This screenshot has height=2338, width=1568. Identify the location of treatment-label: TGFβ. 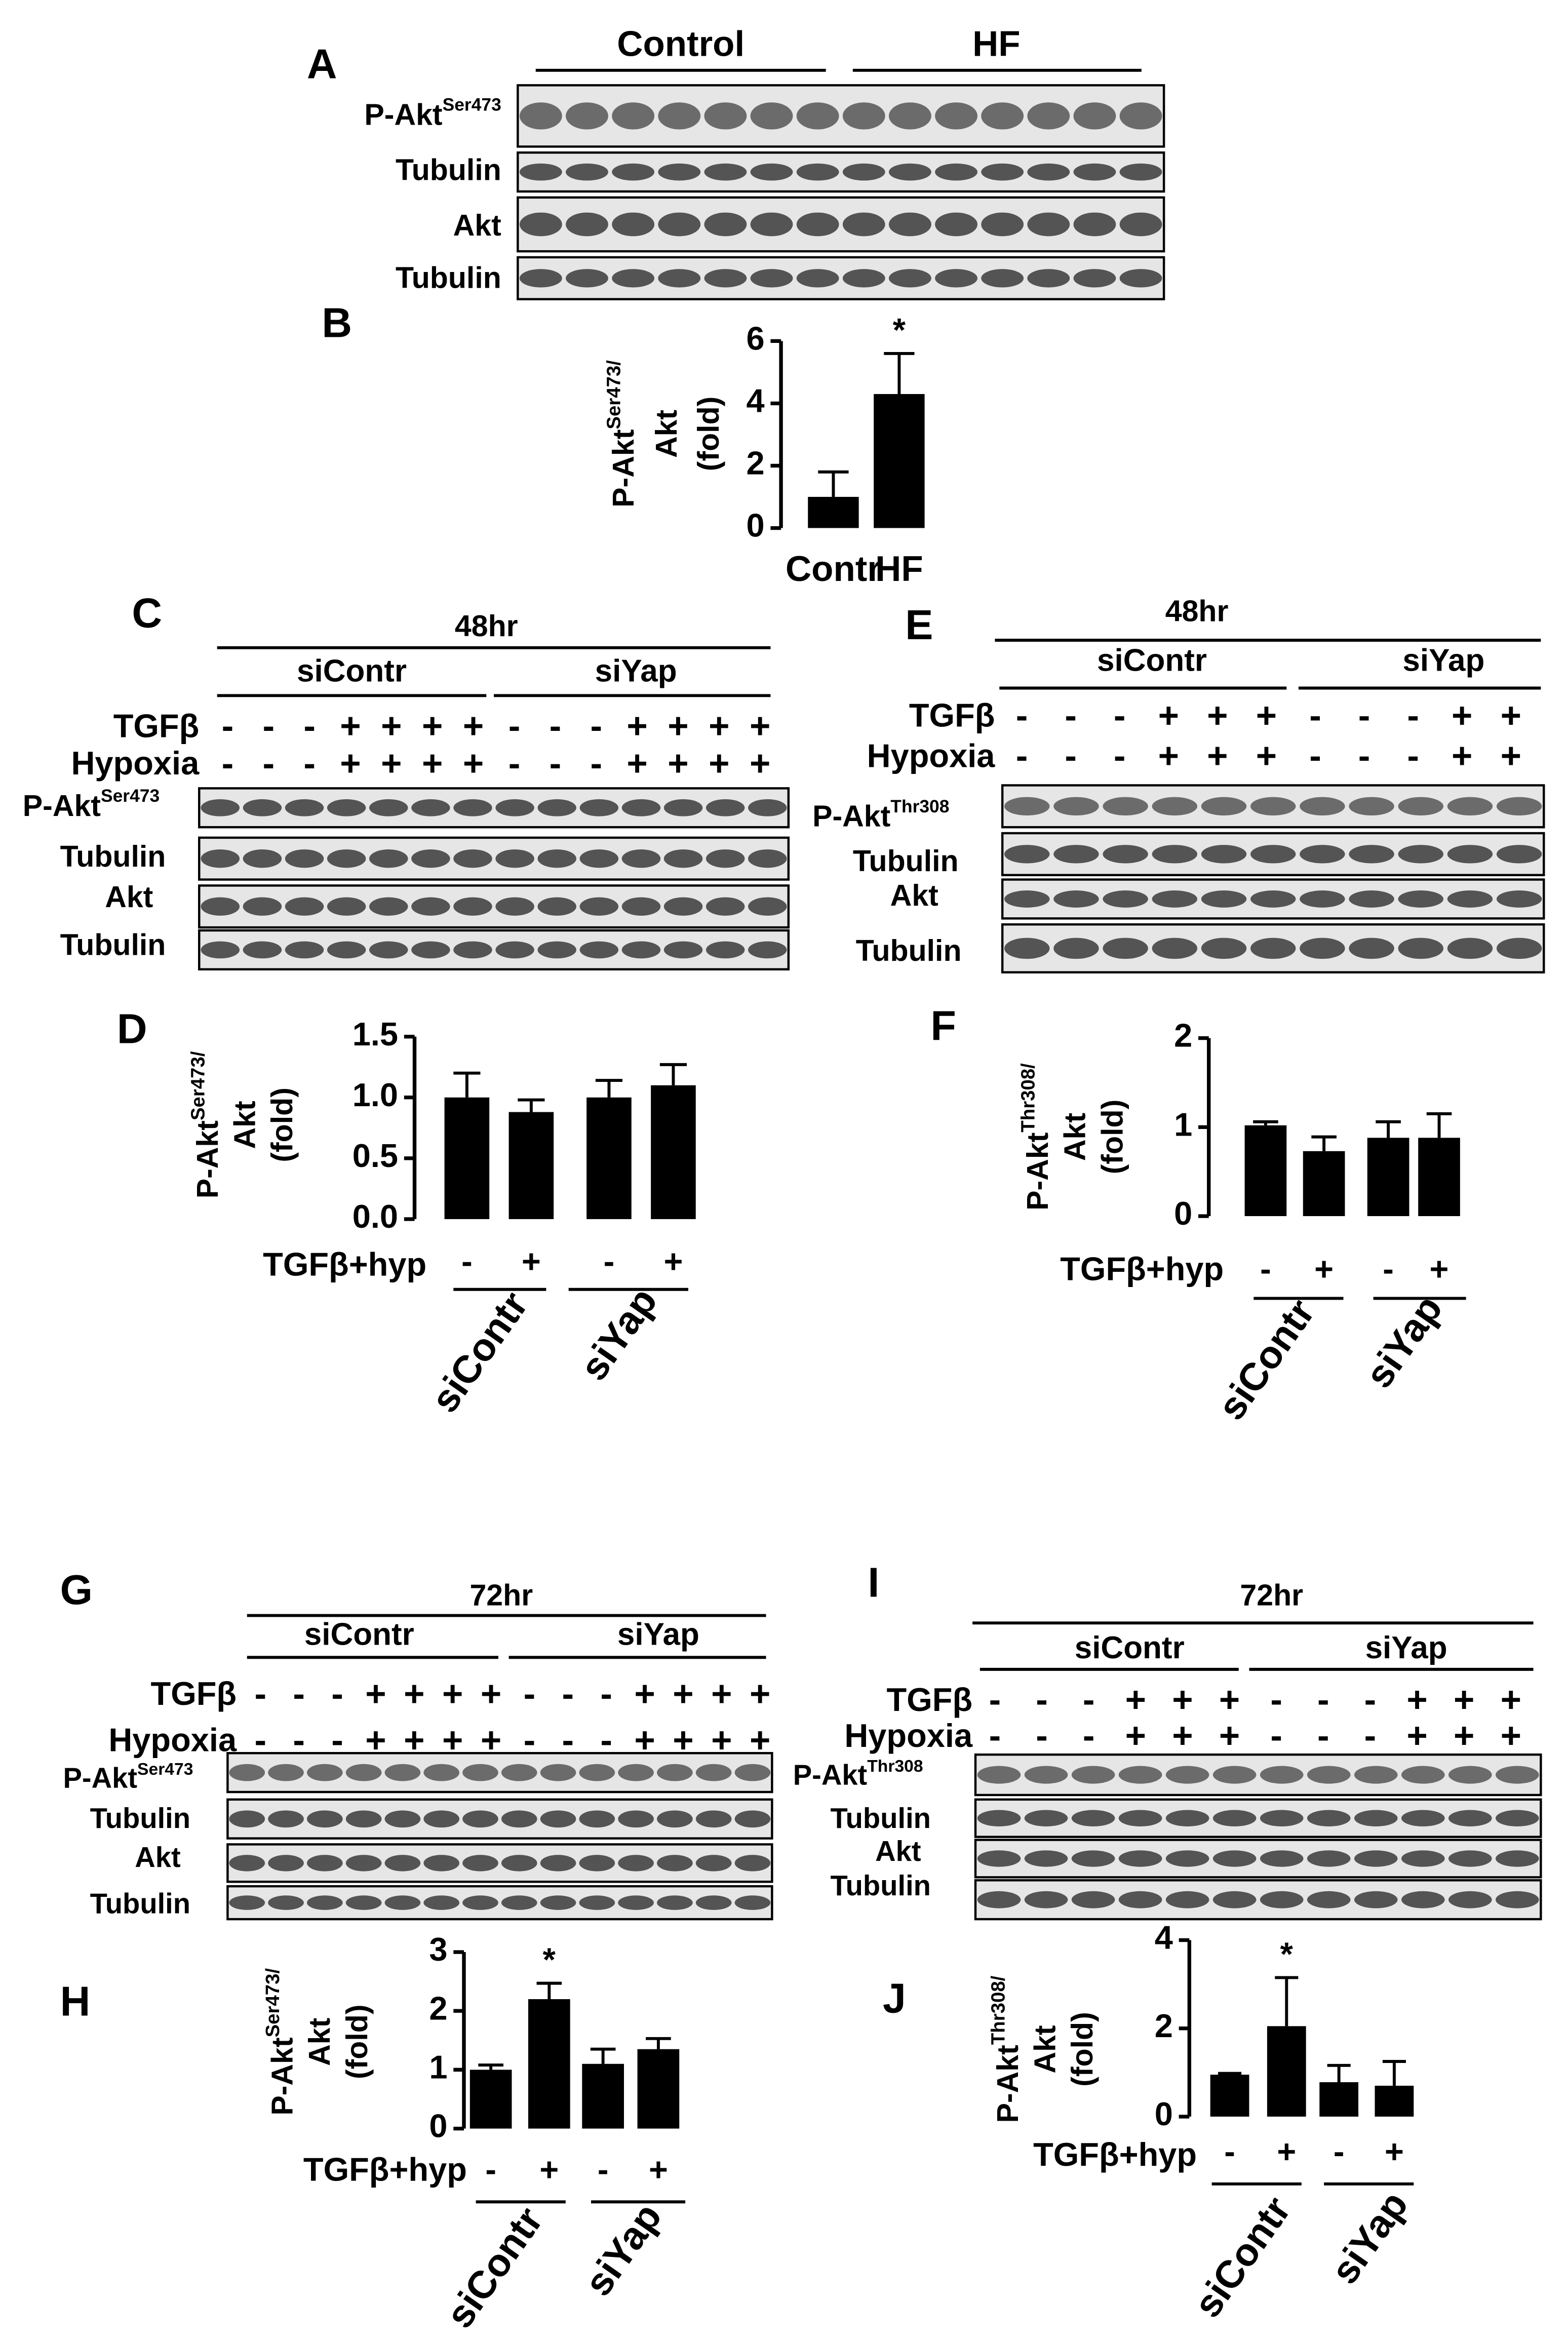
(194, 1693).